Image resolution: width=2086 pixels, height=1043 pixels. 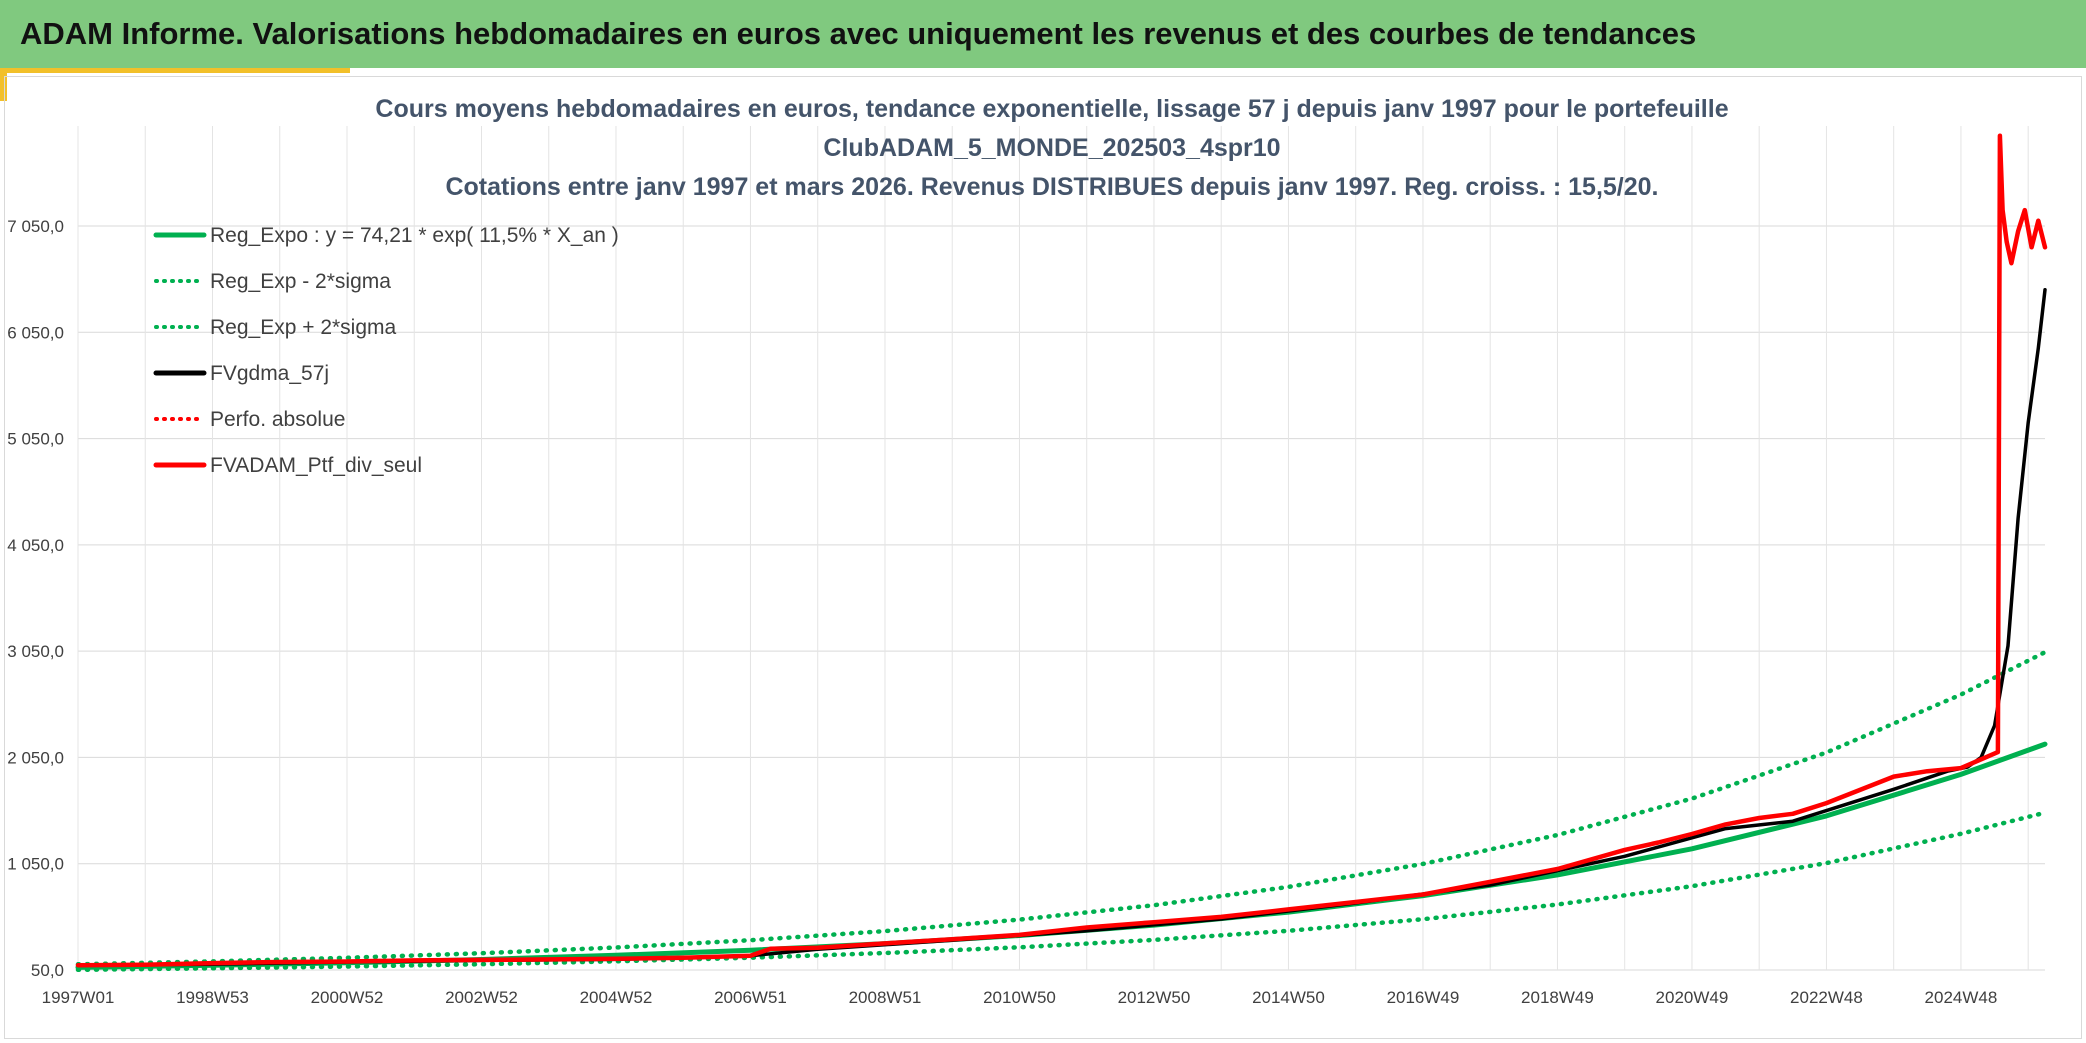 I want to click on x-tick-label: 2006W51, so click(x=750, y=997).